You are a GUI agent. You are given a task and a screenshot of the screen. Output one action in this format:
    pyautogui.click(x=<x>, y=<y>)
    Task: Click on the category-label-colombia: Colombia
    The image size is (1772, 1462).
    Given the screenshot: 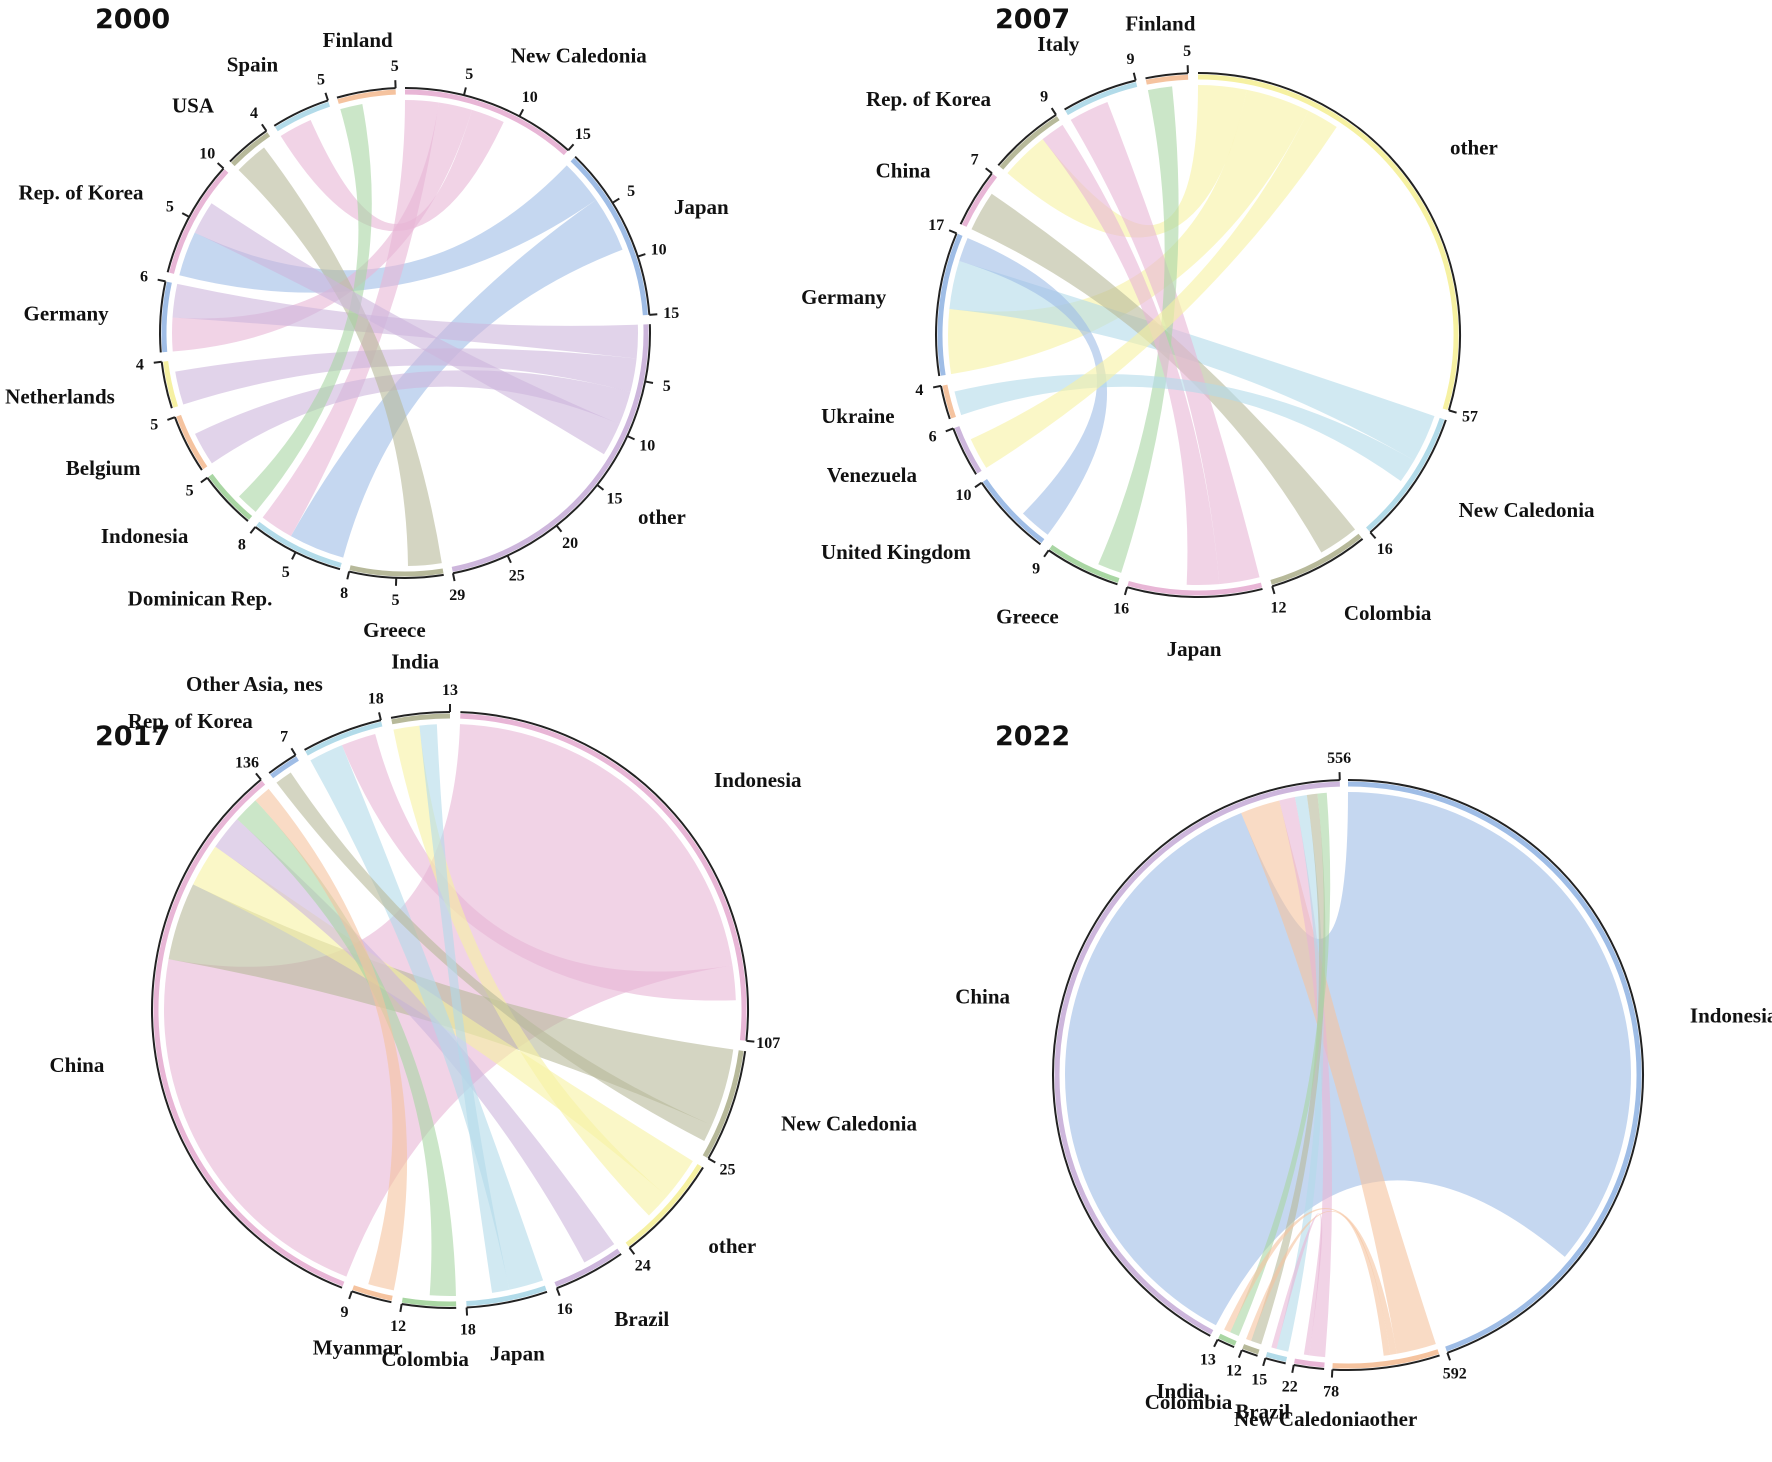 What is the action you would take?
    pyautogui.click(x=425, y=1359)
    